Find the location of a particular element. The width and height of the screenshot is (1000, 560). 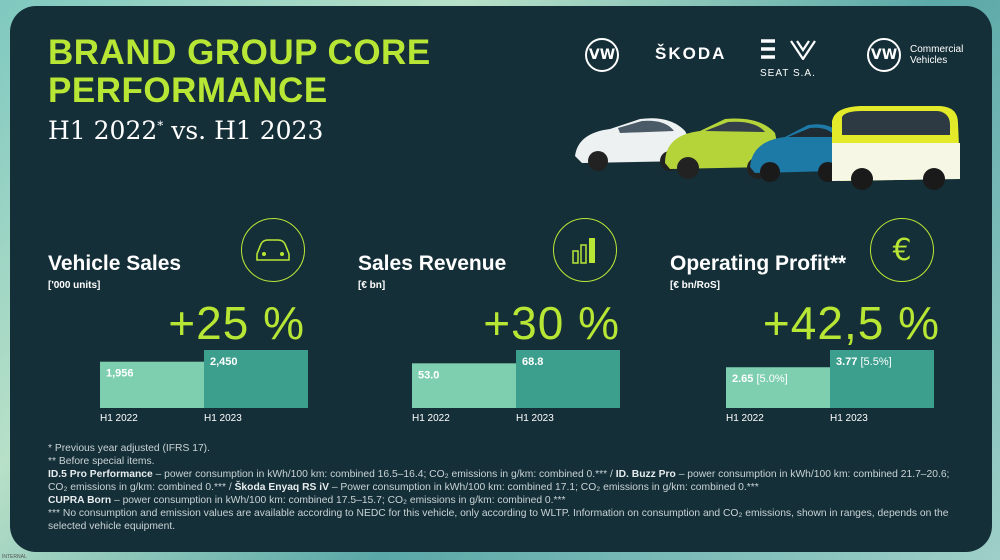

bar-chart-icon is located at coordinates (585, 250).